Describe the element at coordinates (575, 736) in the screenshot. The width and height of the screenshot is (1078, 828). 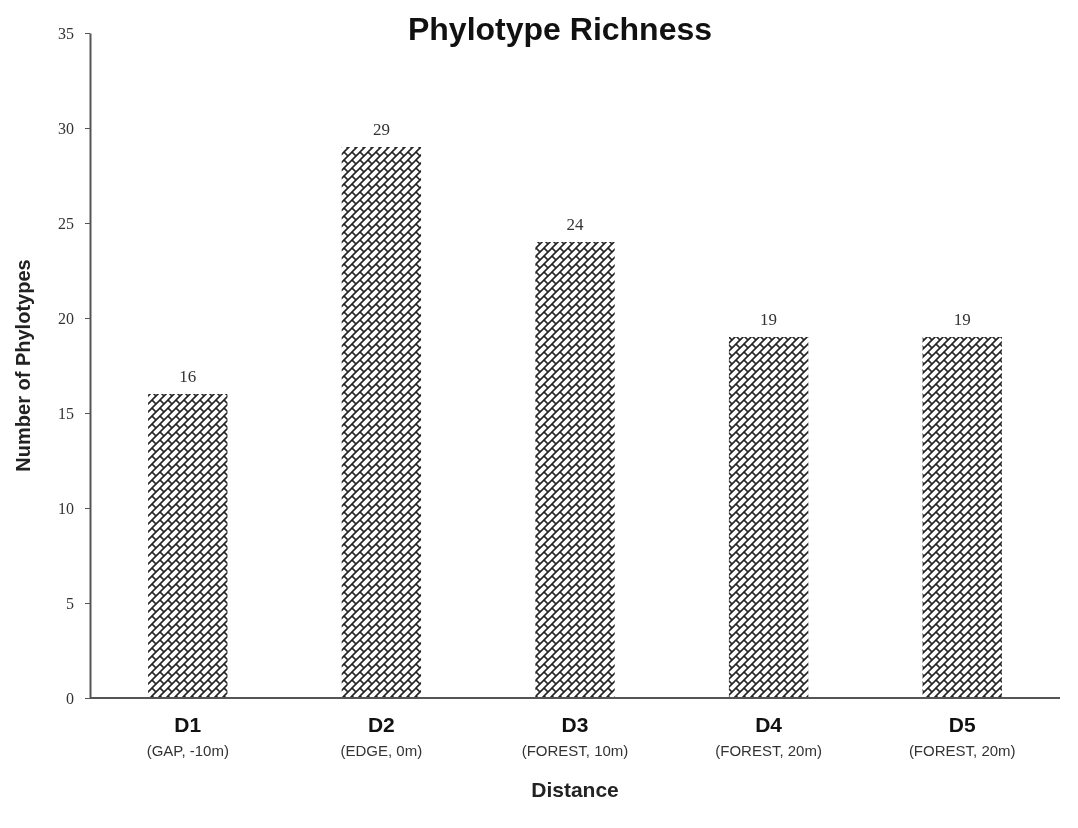
I see `x-tick-label: D3 (FOREST, 10m)` at that location.